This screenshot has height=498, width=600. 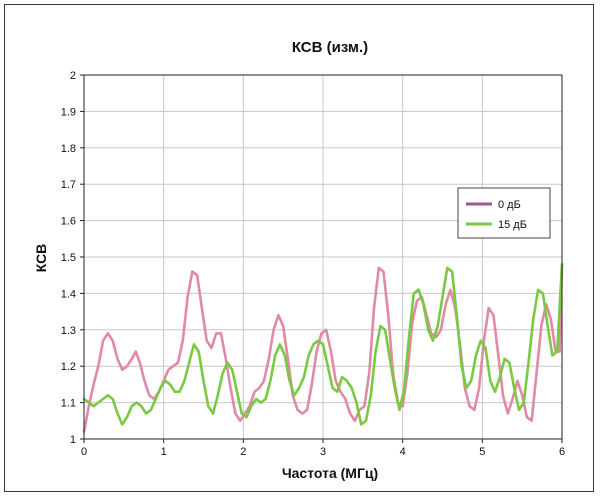 What do you see at coordinates (73, 440) in the screenshot?
I see `y-tick-label: 1` at bounding box center [73, 440].